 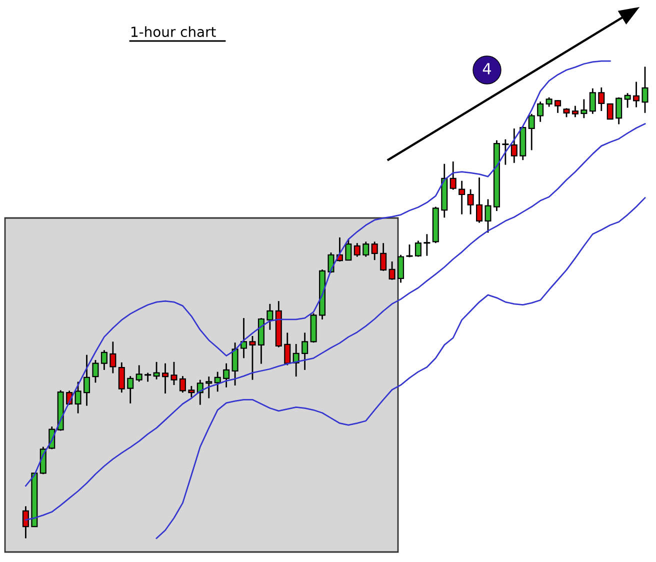 What do you see at coordinates (487, 68) in the screenshot?
I see `annotation: 4` at bounding box center [487, 68].